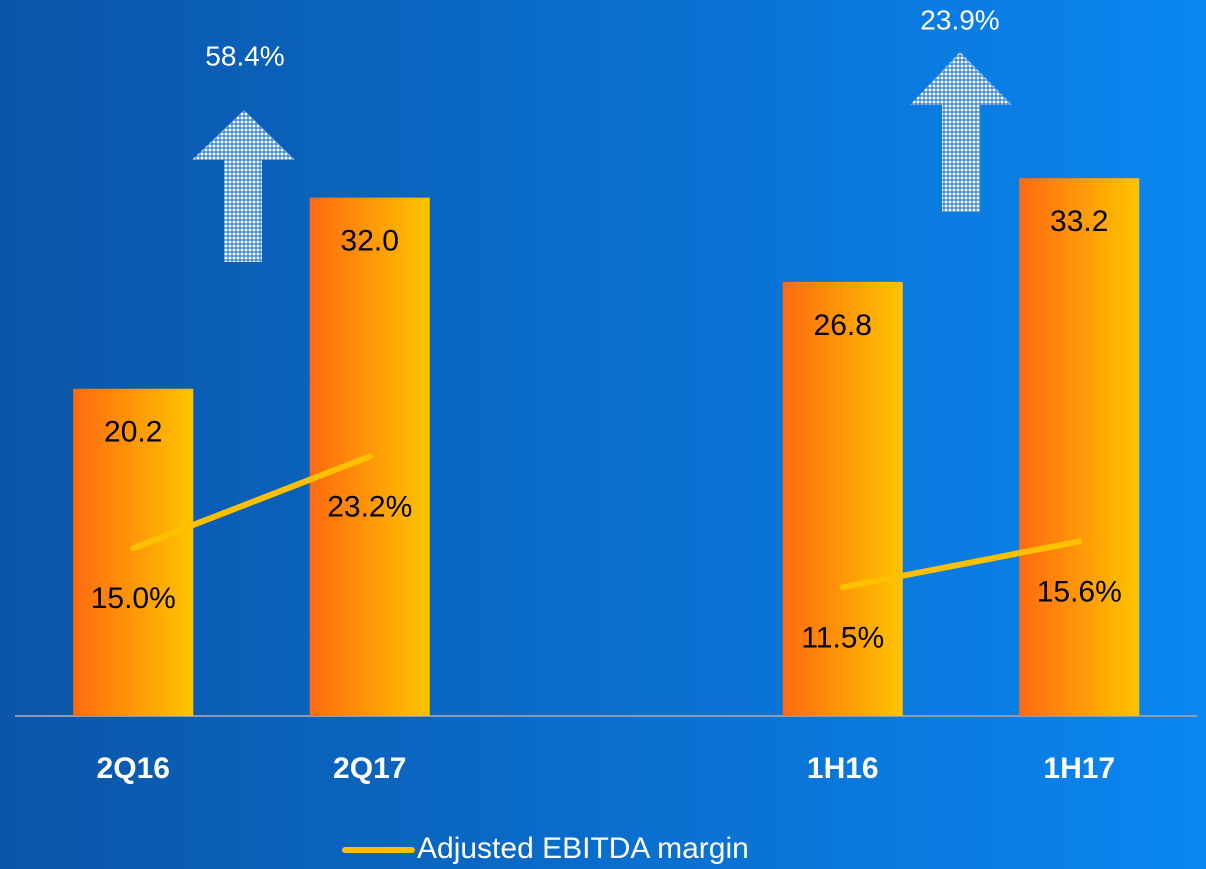  What do you see at coordinates (244, 55) in the screenshot?
I see `annotation: 58.4%` at bounding box center [244, 55].